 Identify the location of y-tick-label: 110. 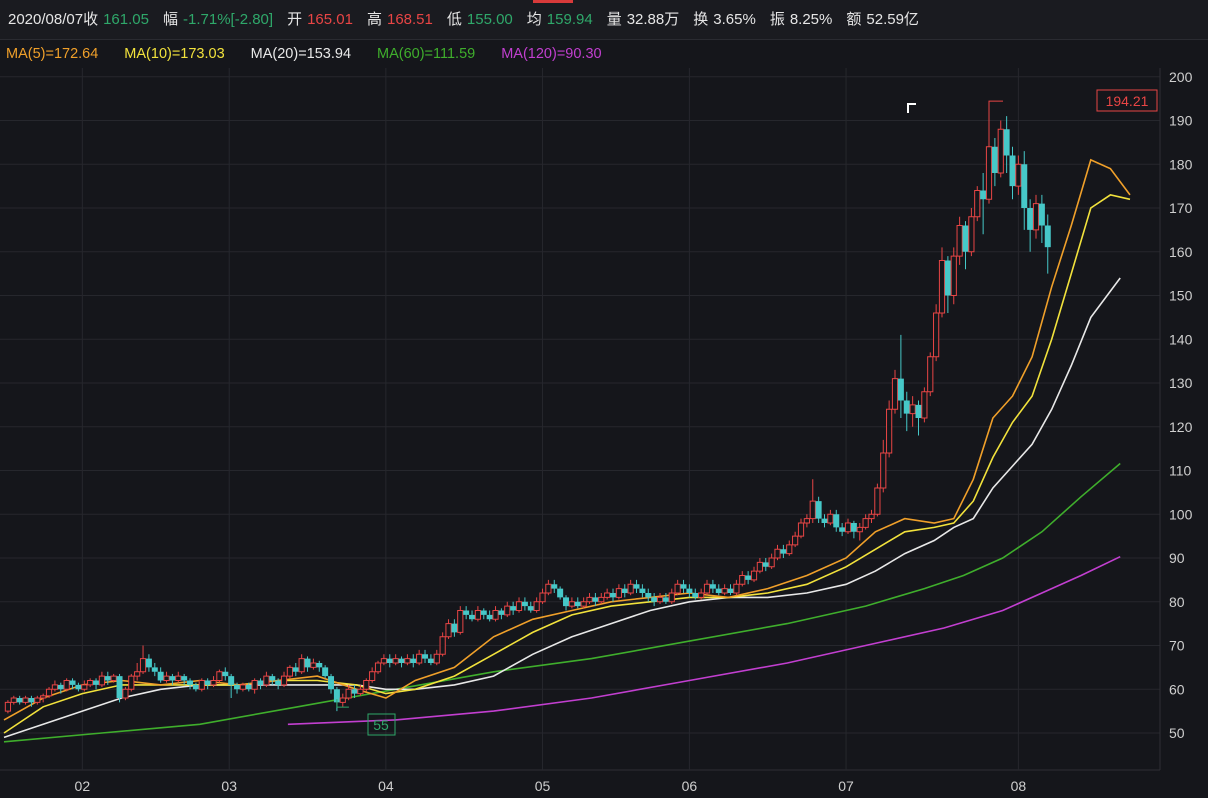
(1180, 471).